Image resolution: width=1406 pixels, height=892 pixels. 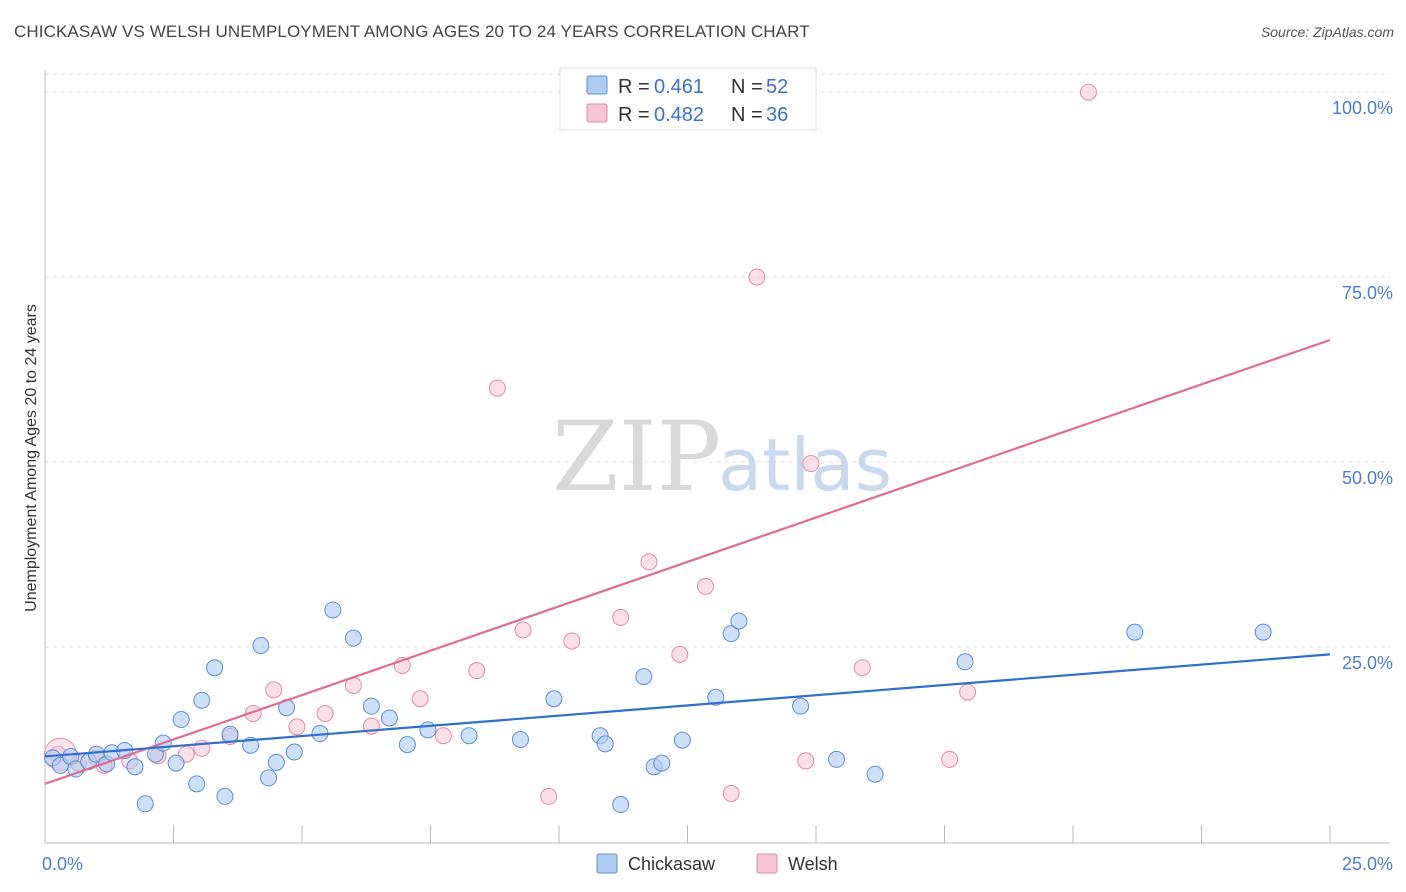 What do you see at coordinates (672, 864) in the screenshot?
I see `chickasaw-legend-label: Chickasaw` at bounding box center [672, 864].